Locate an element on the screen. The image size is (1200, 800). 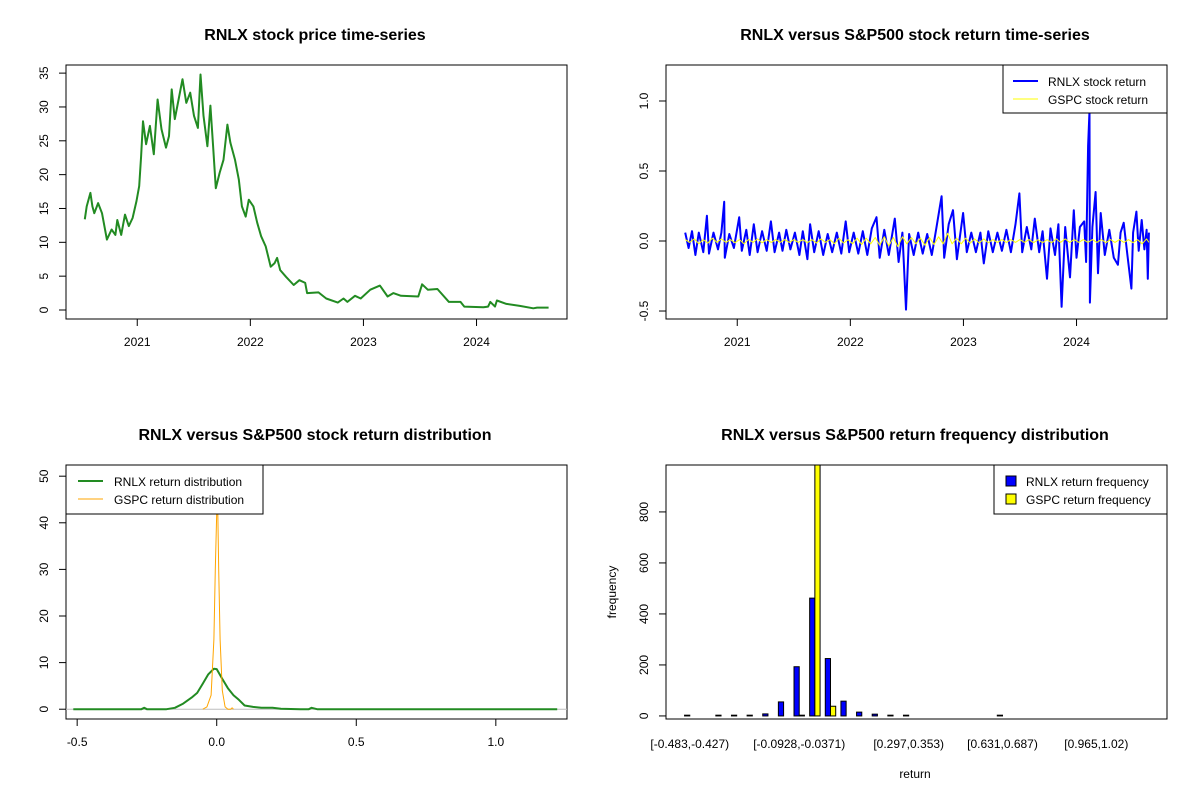
y-tick-label: 15 is located at coordinates (44, 208).